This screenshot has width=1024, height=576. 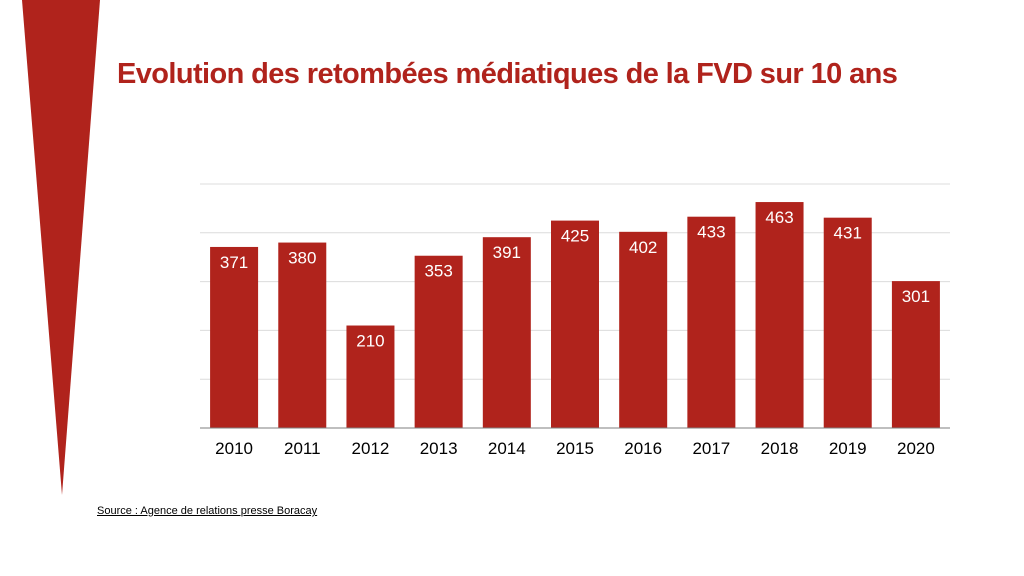 What do you see at coordinates (302, 448) in the screenshot?
I see `x-tick-label: 2011` at bounding box center [302, 448].